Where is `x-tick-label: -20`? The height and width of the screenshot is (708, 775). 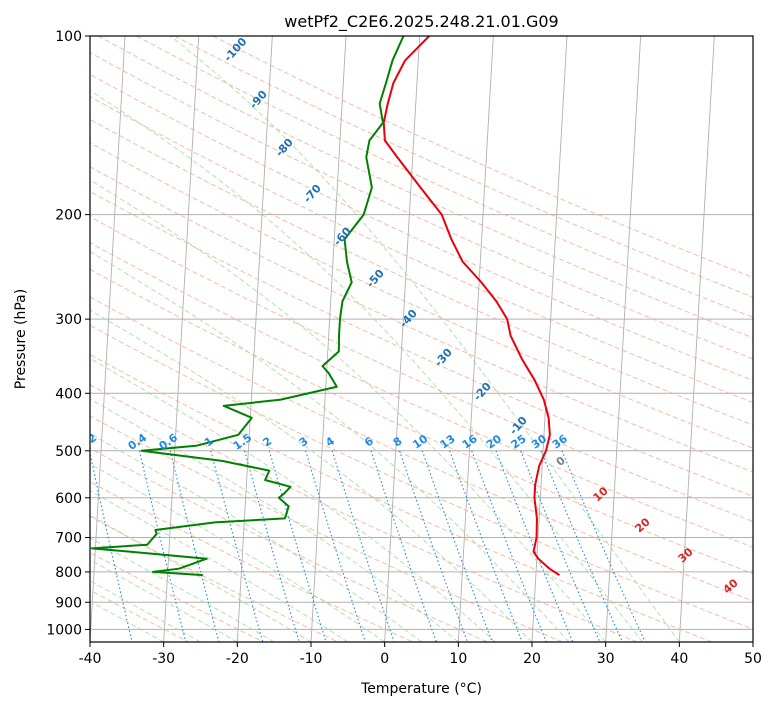
x-tick-label: -20 is located at coordinates (237, 659).